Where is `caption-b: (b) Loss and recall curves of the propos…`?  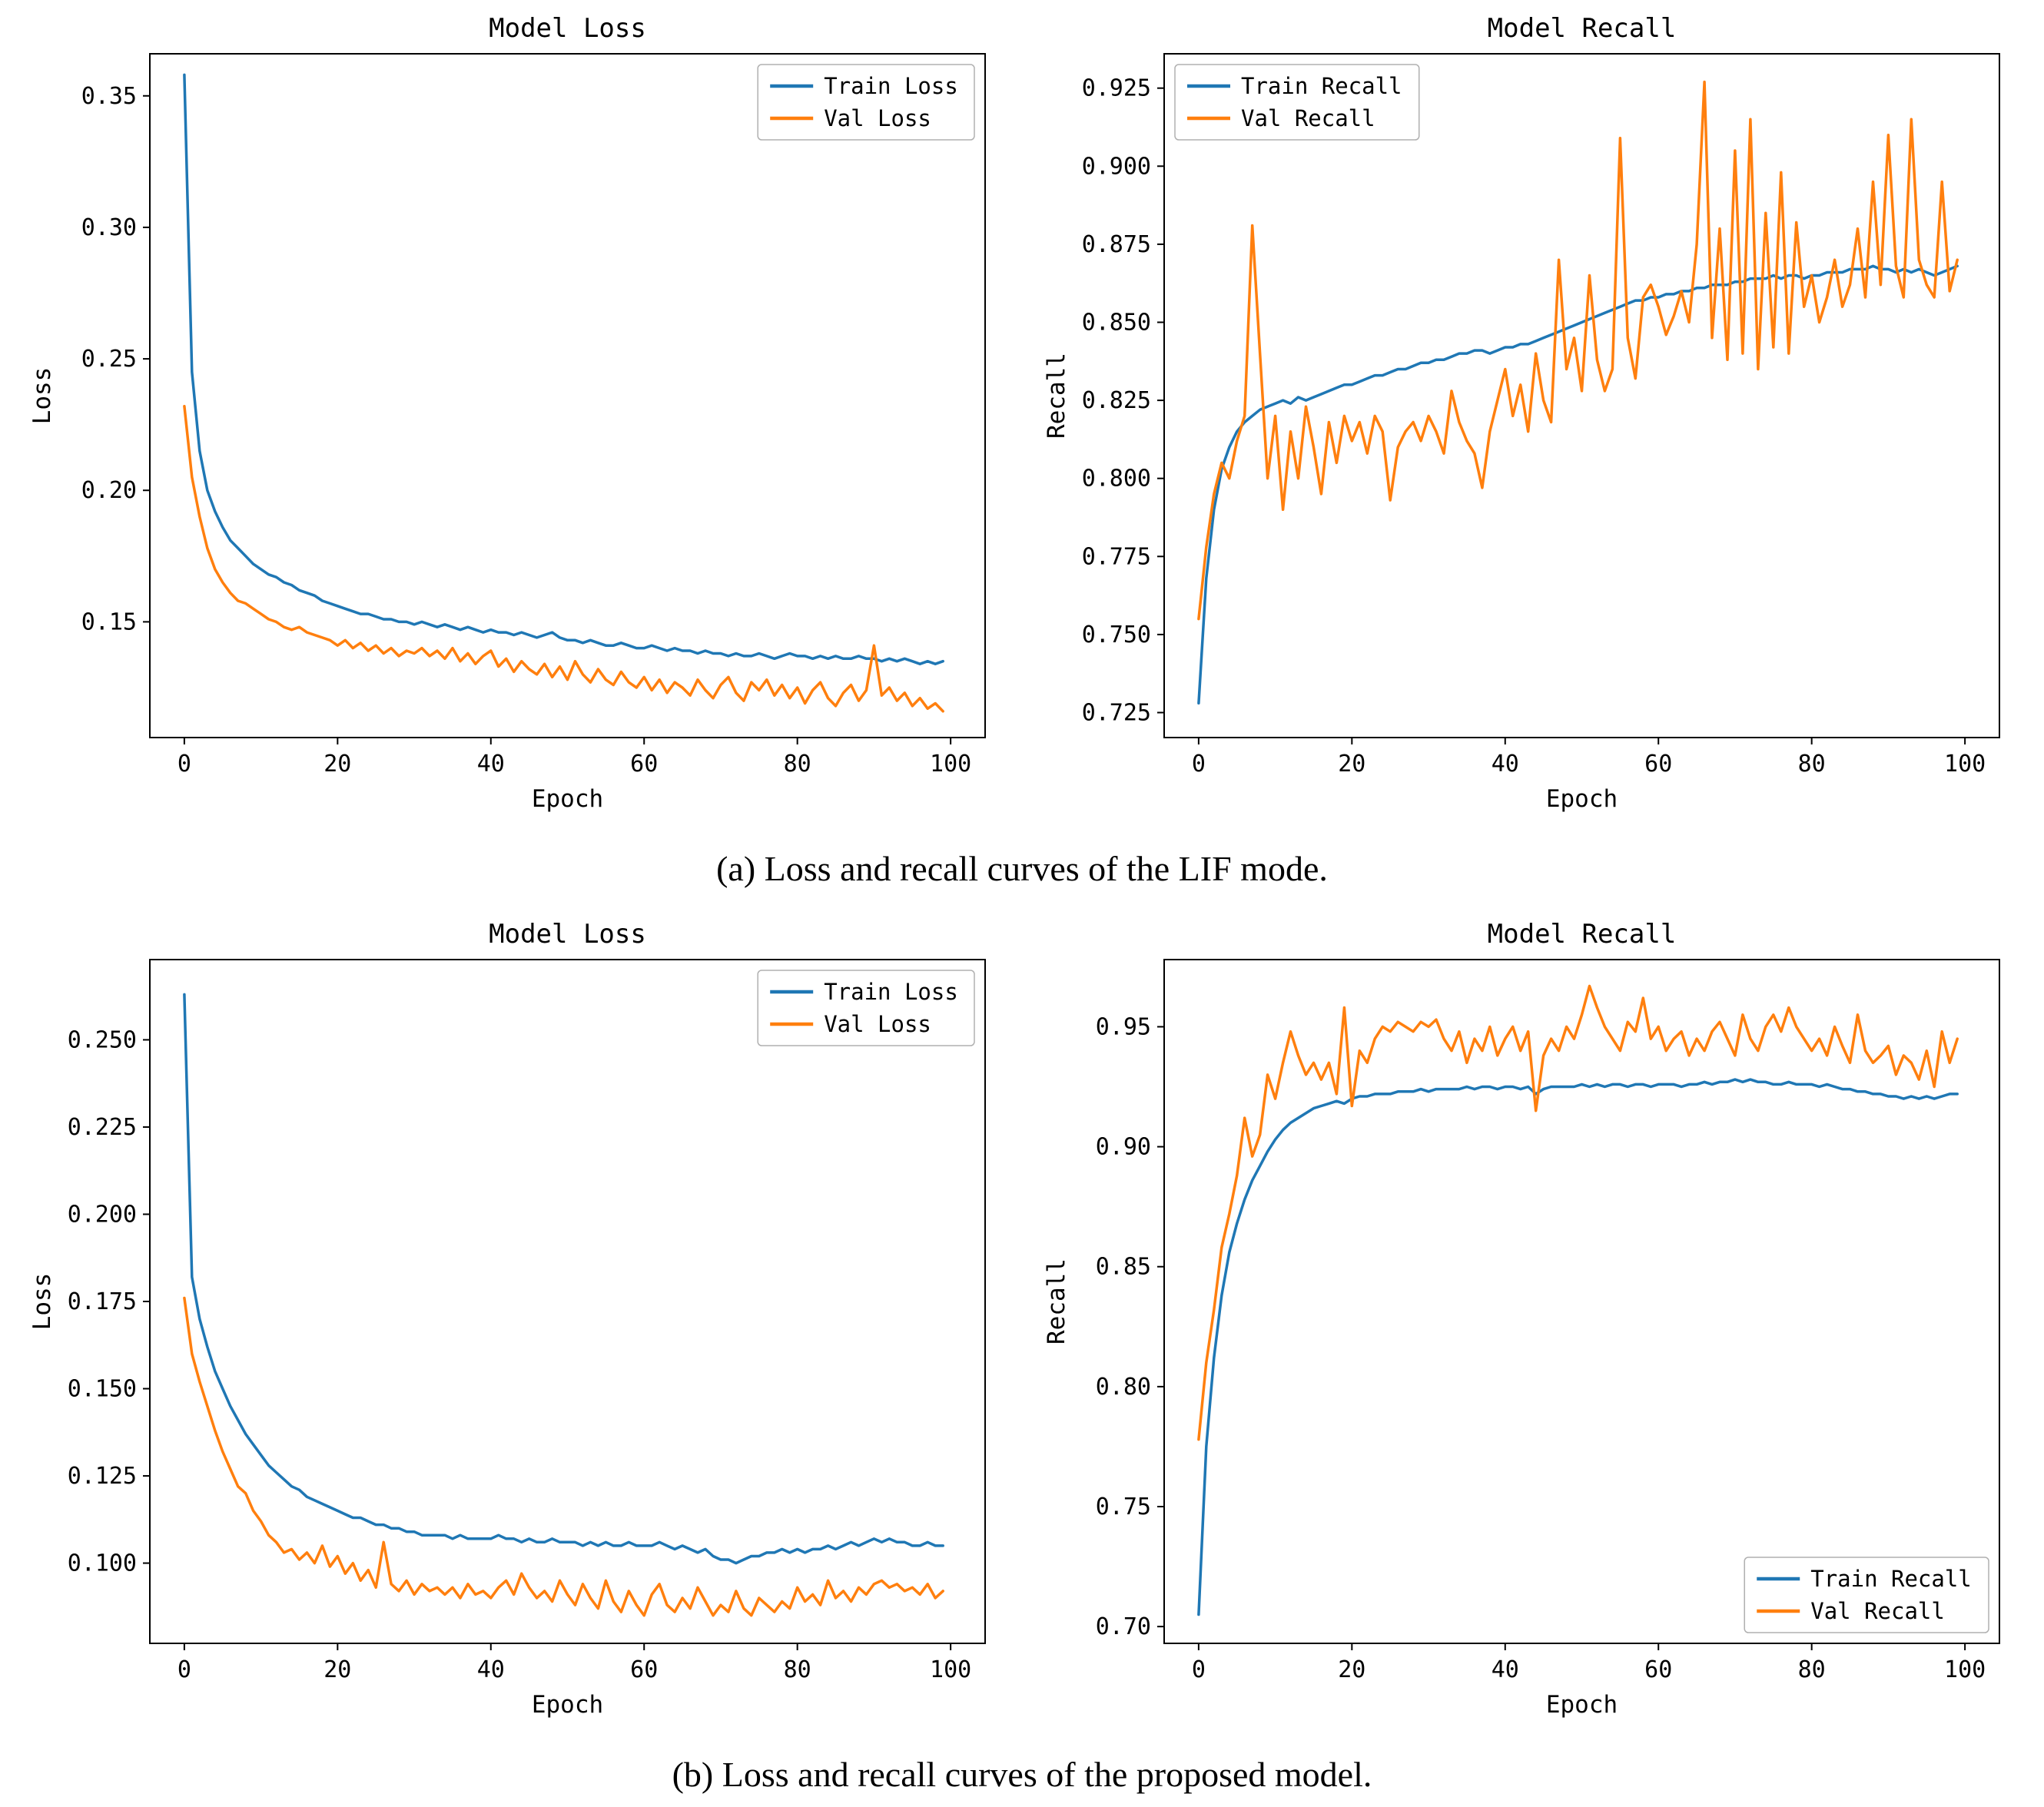
caption-b: (b) Loss and recall curves of the propos… is located at coordinates (1022, 1774).